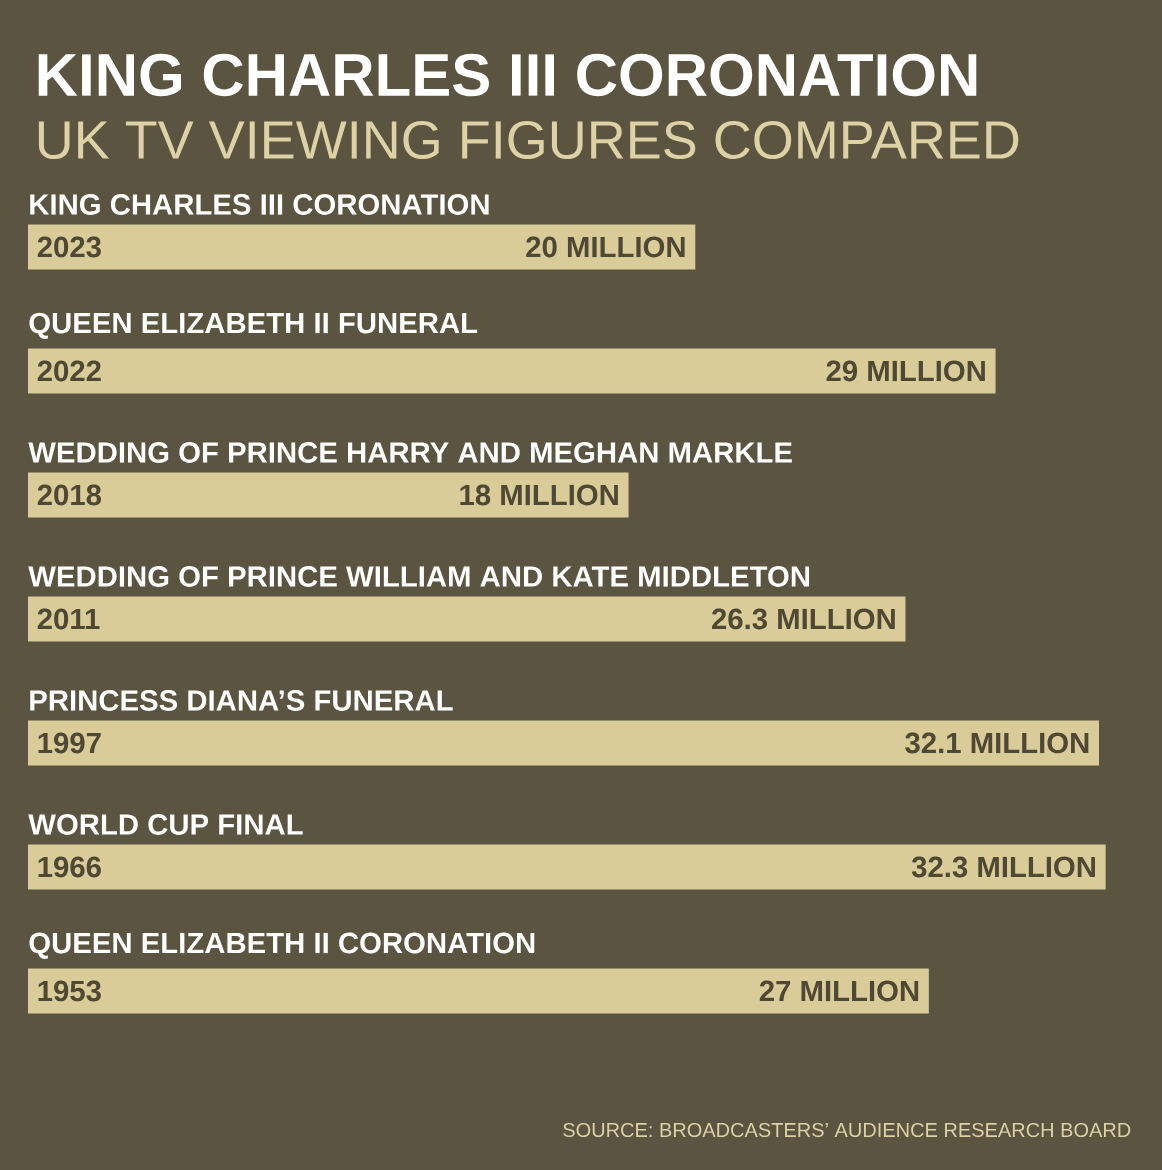 The width and height of the screenshot is (1162, 1170). I want to click on annotation: 2023, so click(69, 247).